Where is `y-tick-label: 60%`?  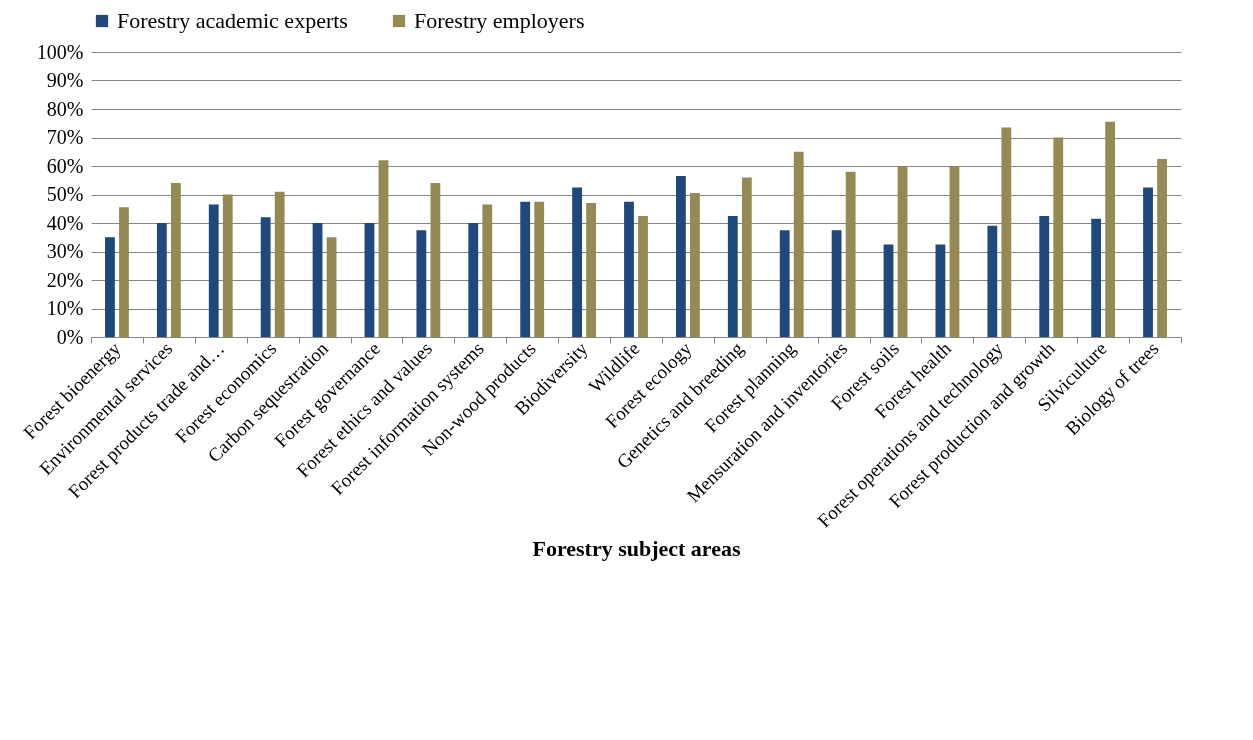 y-tick-label: 60% is located at coordinates (65, 165).